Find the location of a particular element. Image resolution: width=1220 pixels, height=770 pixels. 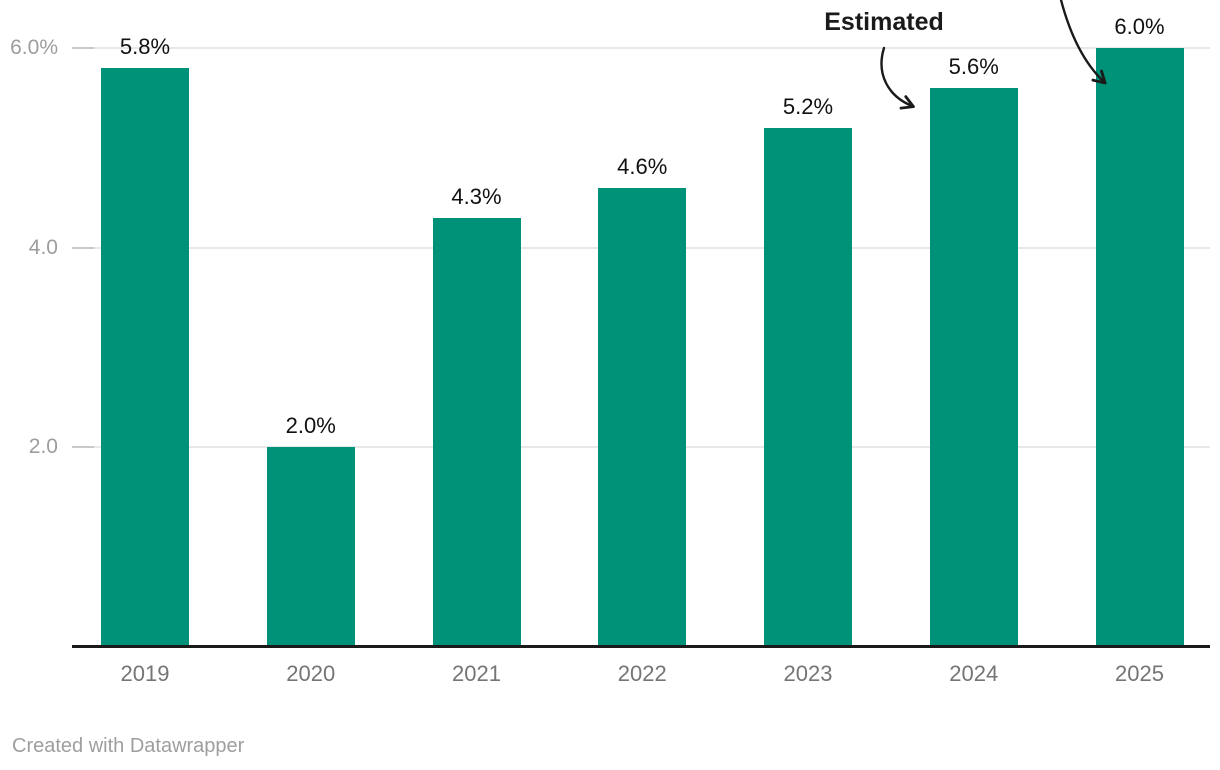

bar-value-label: 5.2% is located at coordinates (808, 106).